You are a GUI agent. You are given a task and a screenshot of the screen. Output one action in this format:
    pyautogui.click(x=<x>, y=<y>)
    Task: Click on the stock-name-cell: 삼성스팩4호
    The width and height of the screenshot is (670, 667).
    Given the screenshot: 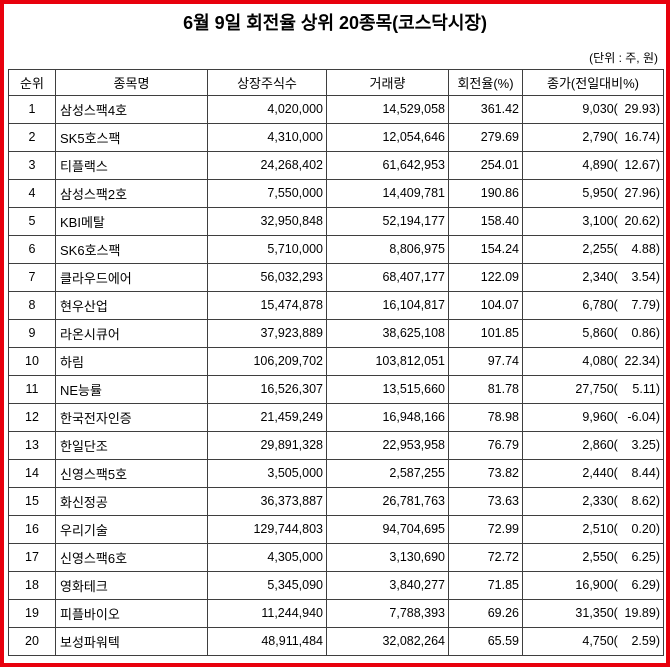 What is the action you would take?
    pyautogui.click(x=131, y=109)
    